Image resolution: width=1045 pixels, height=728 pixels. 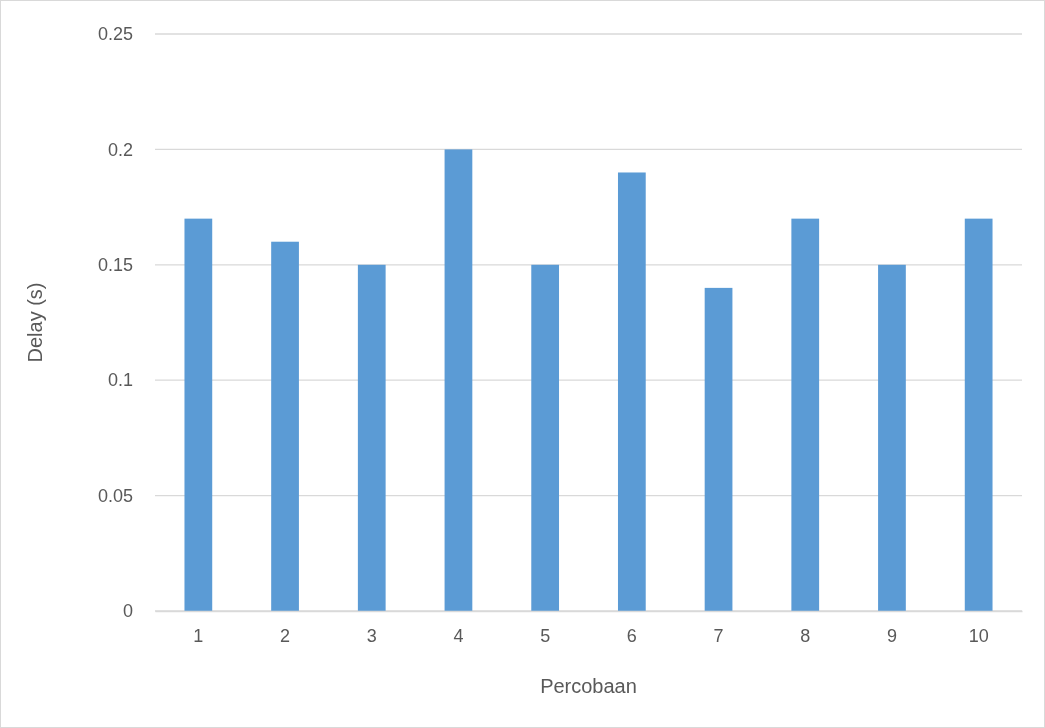 I want to click on x-tick-label: 9, so click(x=891, y=635).